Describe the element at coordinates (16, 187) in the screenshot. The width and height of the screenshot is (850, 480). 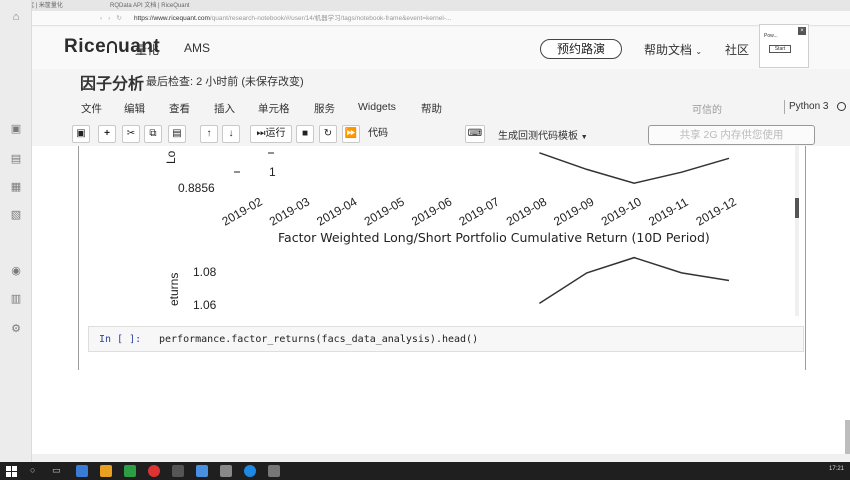
I see `grid-icon: ▦` at that location.